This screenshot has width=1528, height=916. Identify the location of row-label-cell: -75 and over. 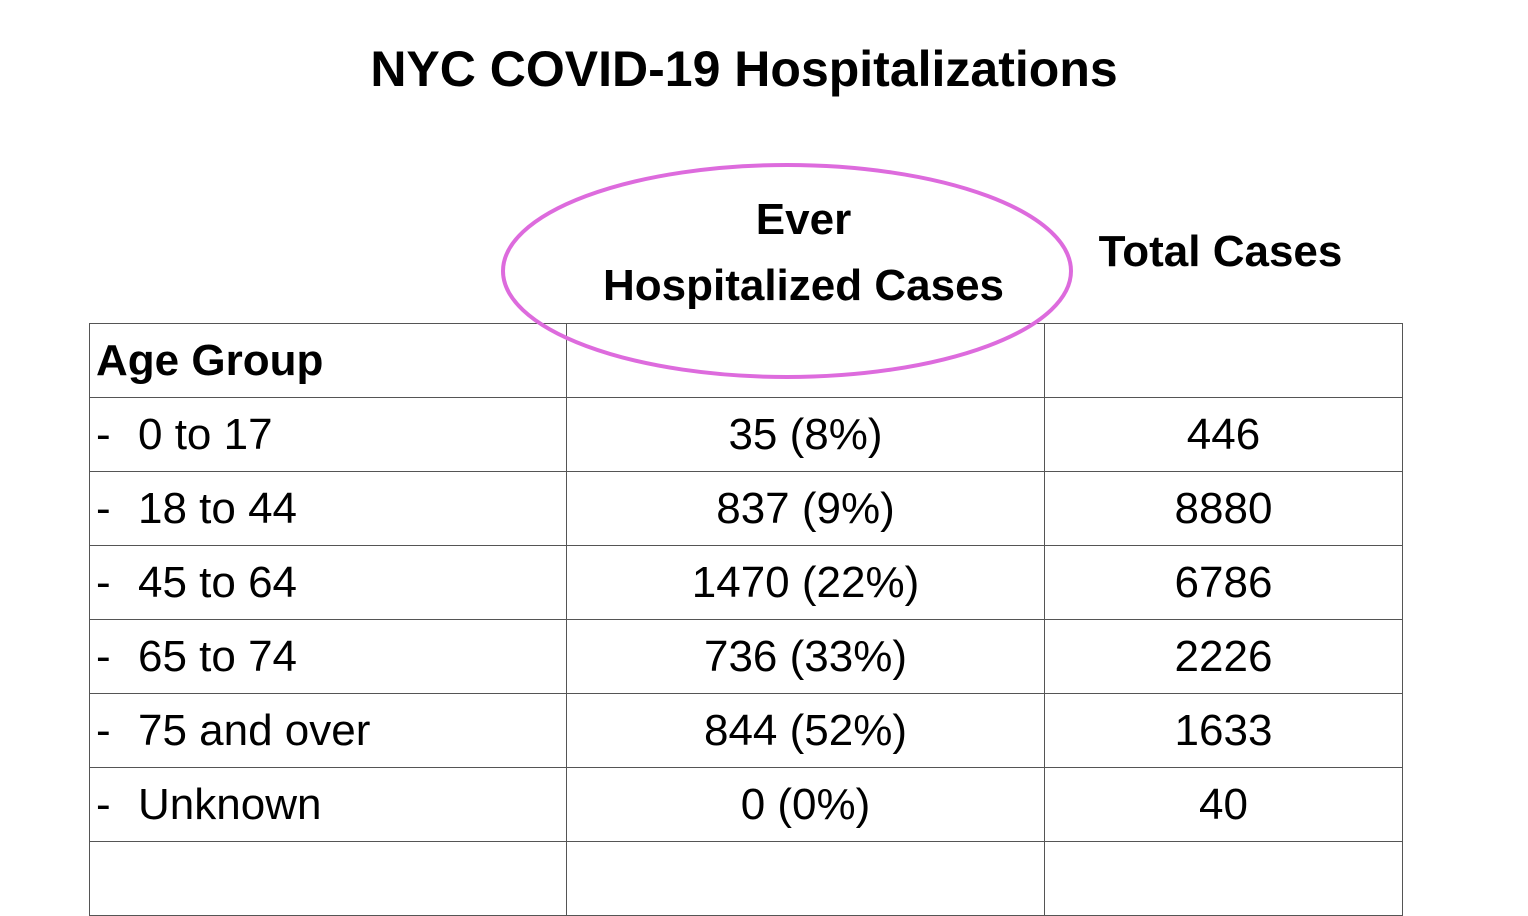
(328, 730).